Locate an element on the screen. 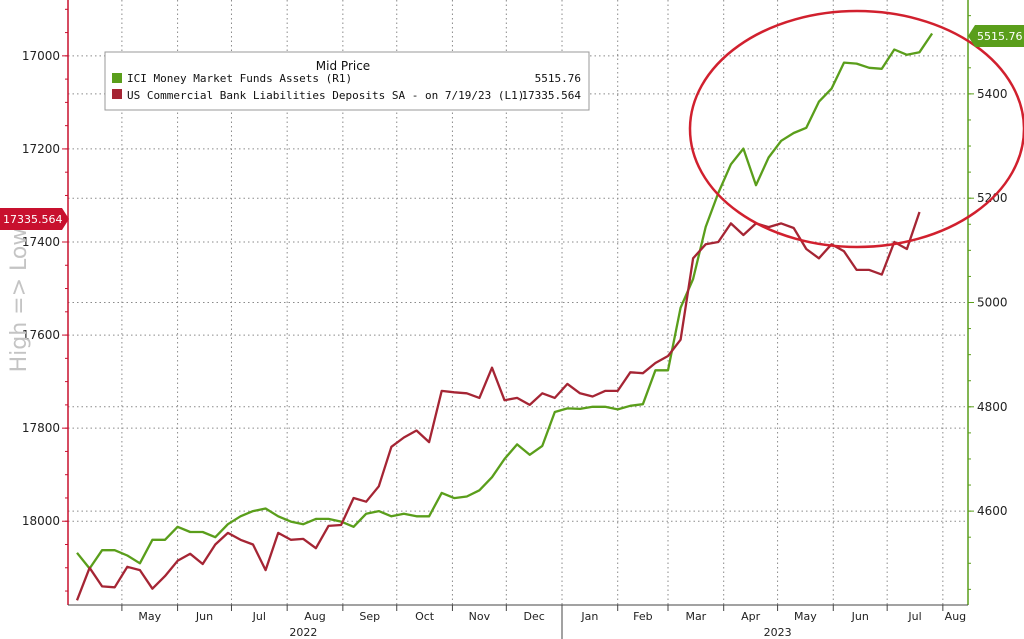  legend-value-mmf: 5515.76 is located at coordinates (558, 78).